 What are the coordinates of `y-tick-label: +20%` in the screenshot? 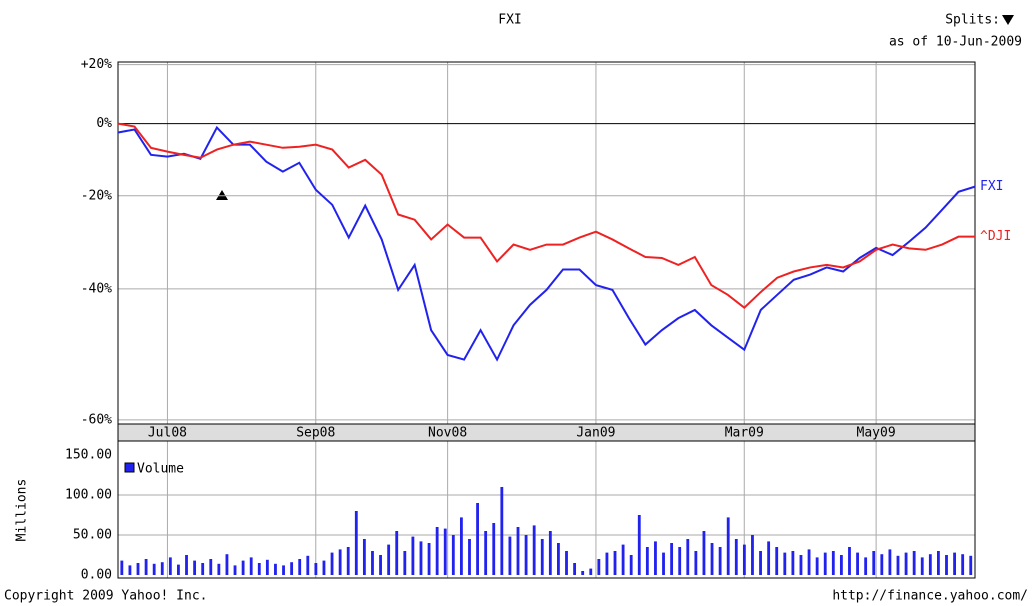 It's located at (96, 64).